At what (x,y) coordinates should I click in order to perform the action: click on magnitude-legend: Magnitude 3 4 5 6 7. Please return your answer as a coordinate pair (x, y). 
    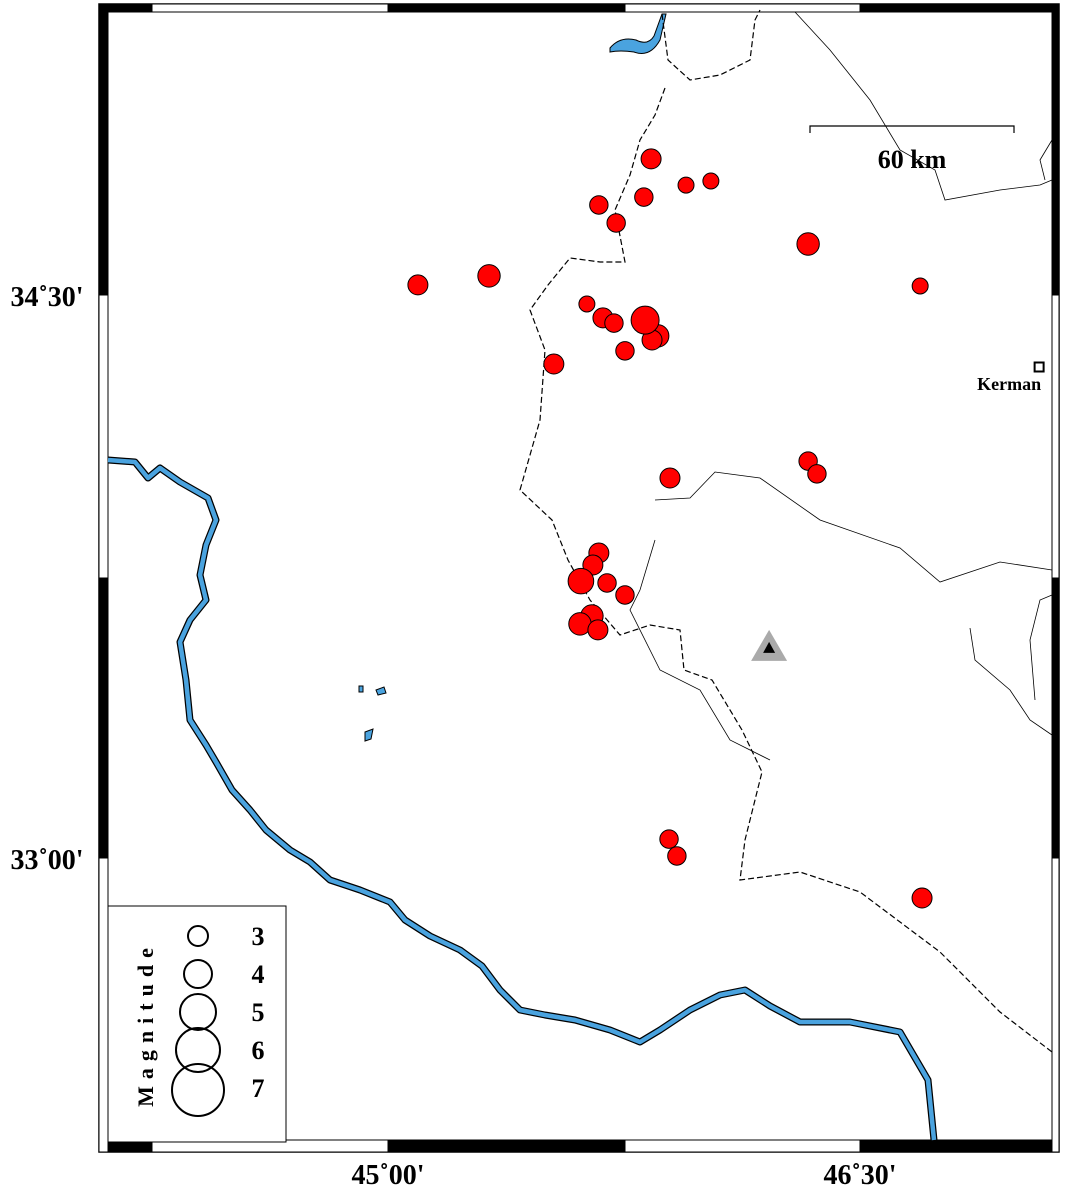
    Looking at the image, I should click on (197, 1024).